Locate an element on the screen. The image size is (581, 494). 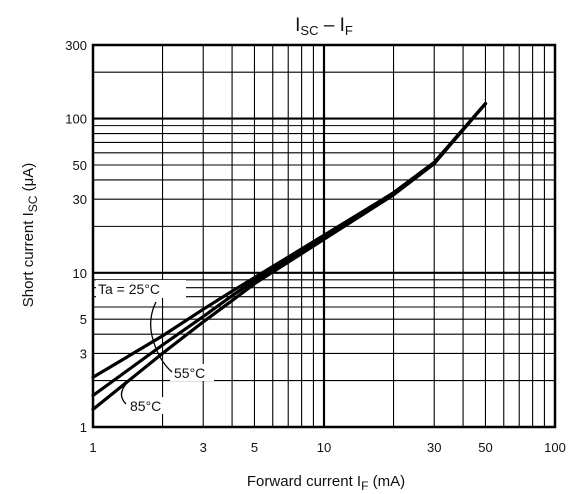
annotation-bg-55c is located at coordinates (192, 372).